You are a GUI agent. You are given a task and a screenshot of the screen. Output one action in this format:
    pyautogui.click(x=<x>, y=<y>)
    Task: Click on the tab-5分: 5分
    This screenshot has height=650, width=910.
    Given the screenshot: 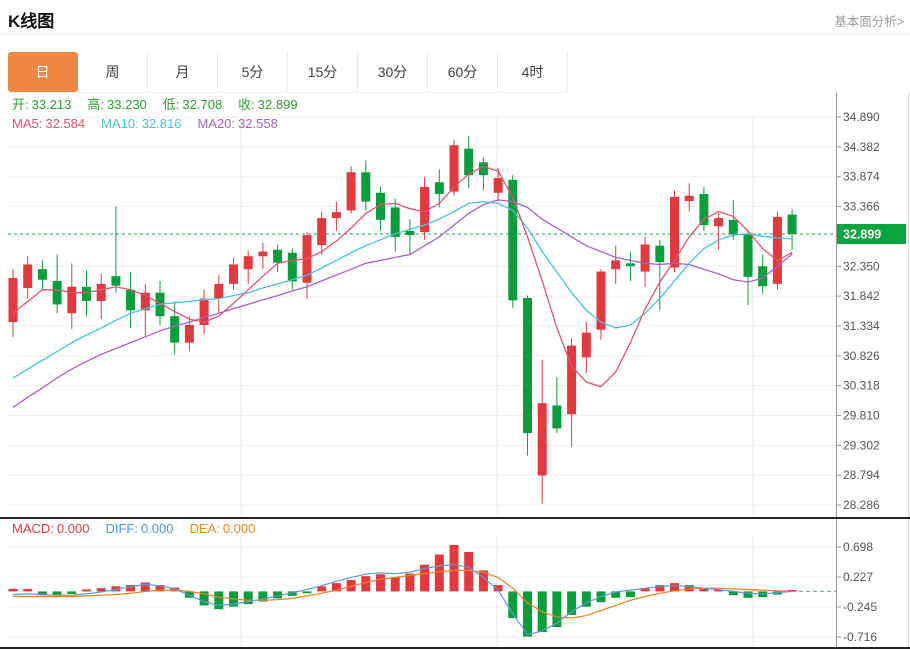 What is the action you would take?
    pyautogui.click(x=253, y=72)
    